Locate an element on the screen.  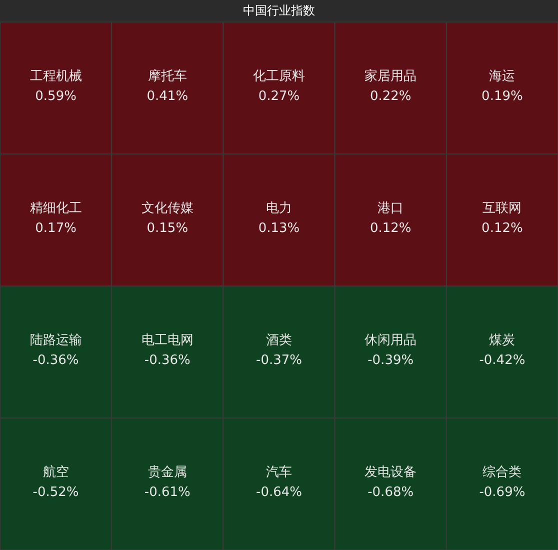
category-label: 化工原料 is located at coordinates (279, 76).